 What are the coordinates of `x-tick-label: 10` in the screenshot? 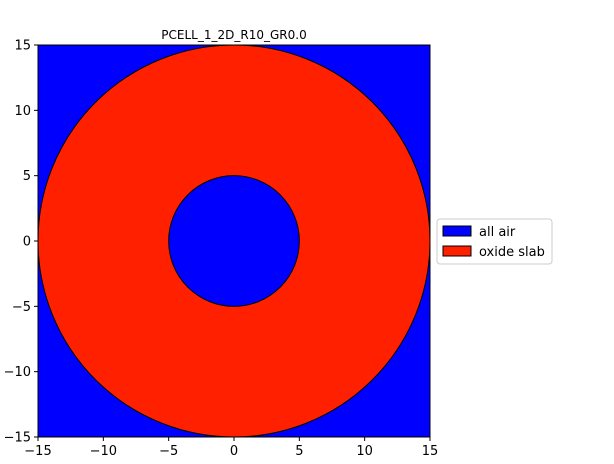 It's located at (364, 451).